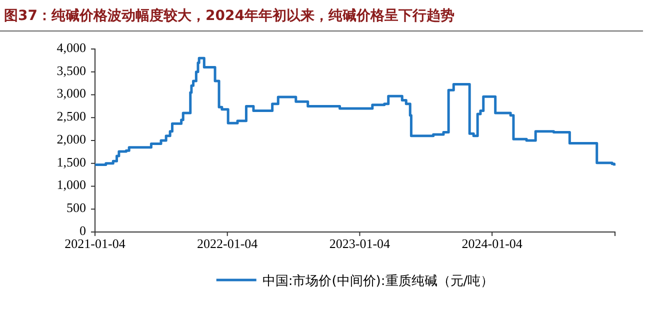  I want to click on y-tick-label: 2,000, so click(71, 138).